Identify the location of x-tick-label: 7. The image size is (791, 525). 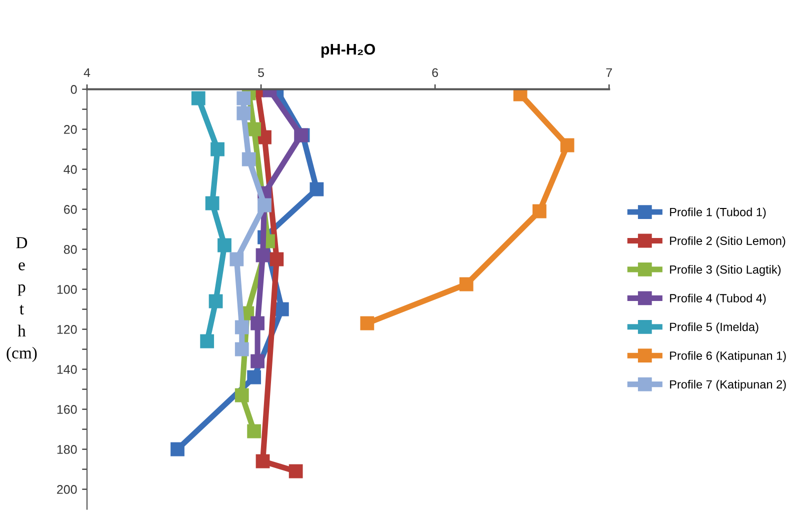
(609, 72).